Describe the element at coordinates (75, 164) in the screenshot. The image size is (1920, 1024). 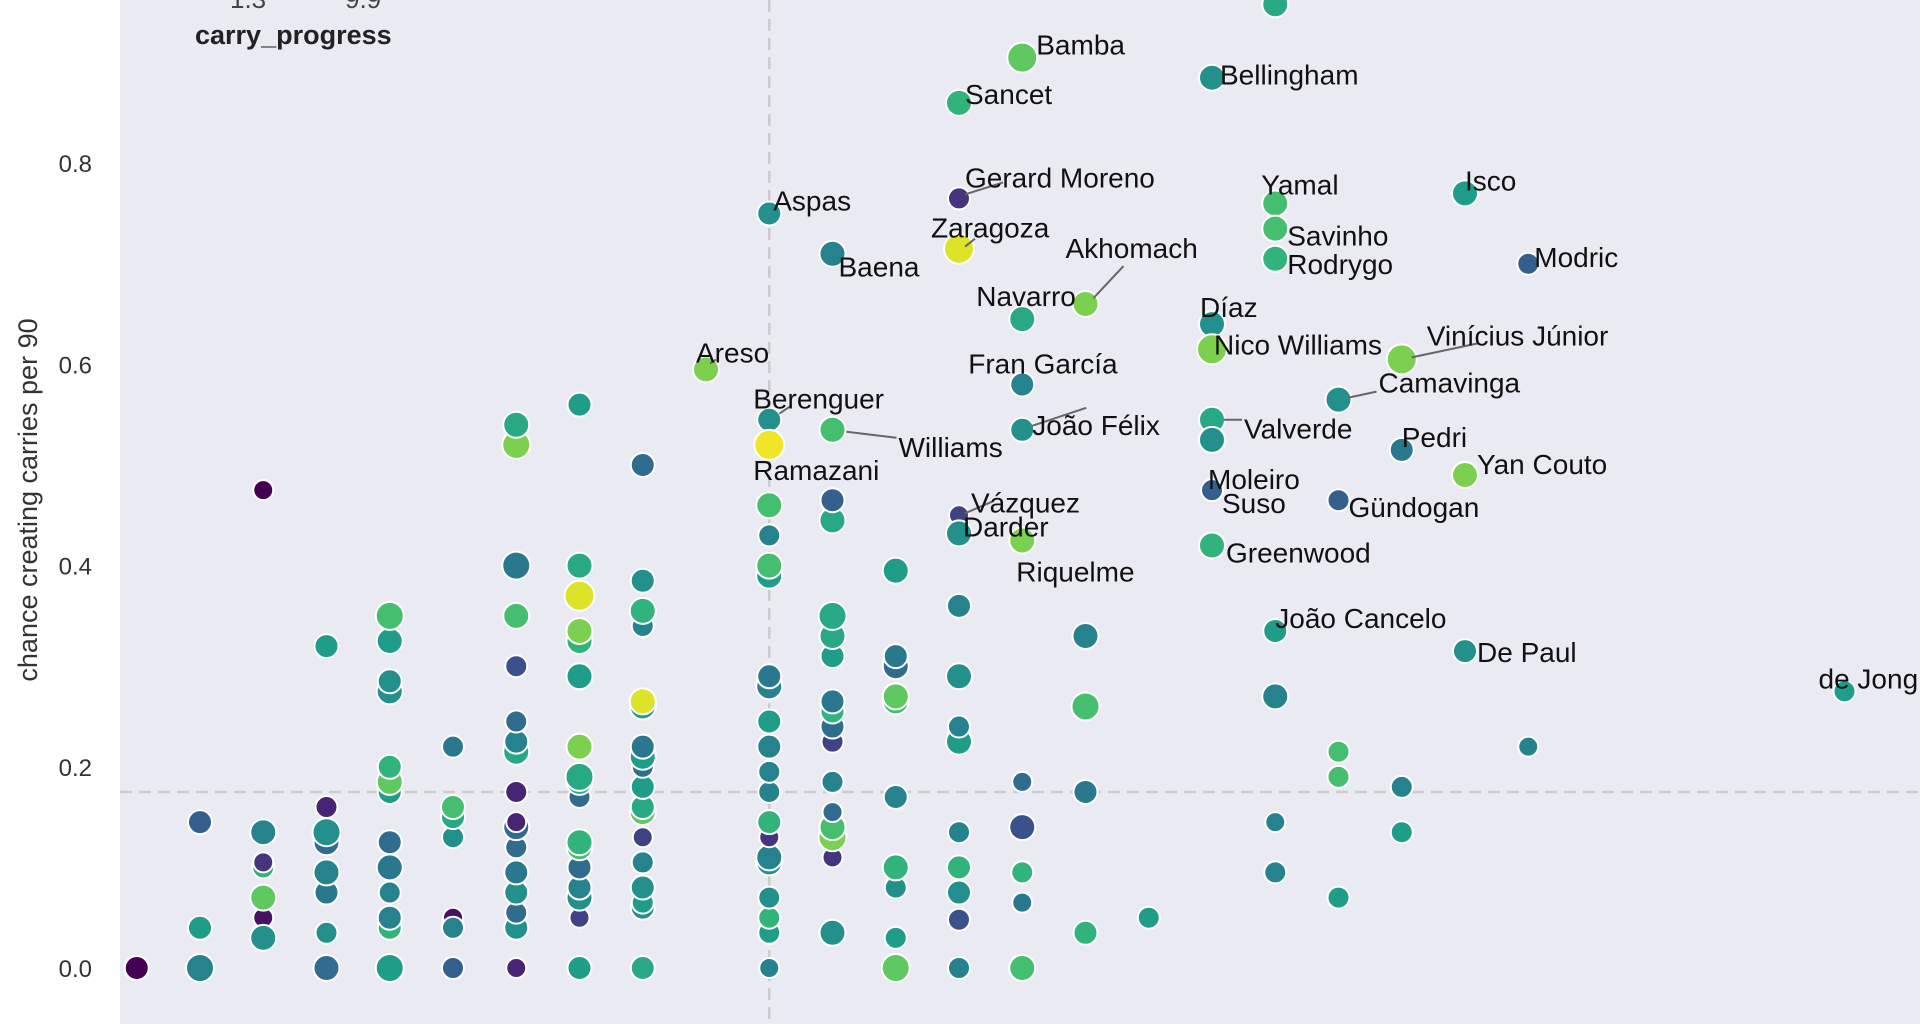
I see `y-tick-label: 0.8` at that location.